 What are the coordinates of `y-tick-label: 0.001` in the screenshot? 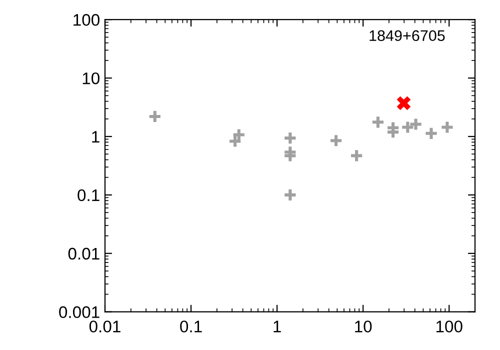 It's located at (79, 312).